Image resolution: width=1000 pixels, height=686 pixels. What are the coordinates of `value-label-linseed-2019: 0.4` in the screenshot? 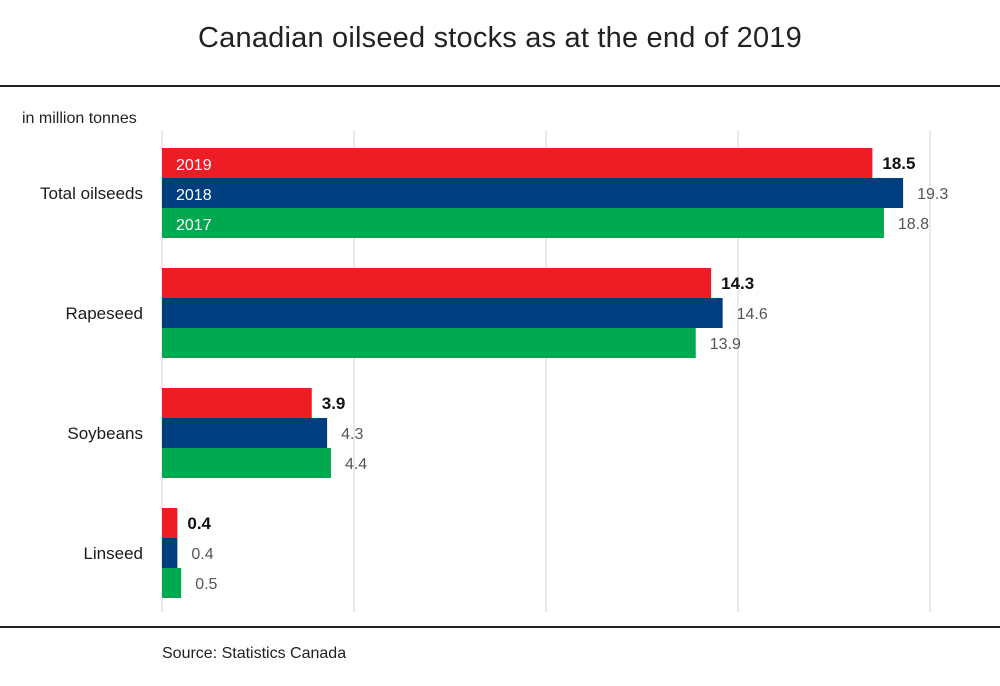 It's located at (199, 523).